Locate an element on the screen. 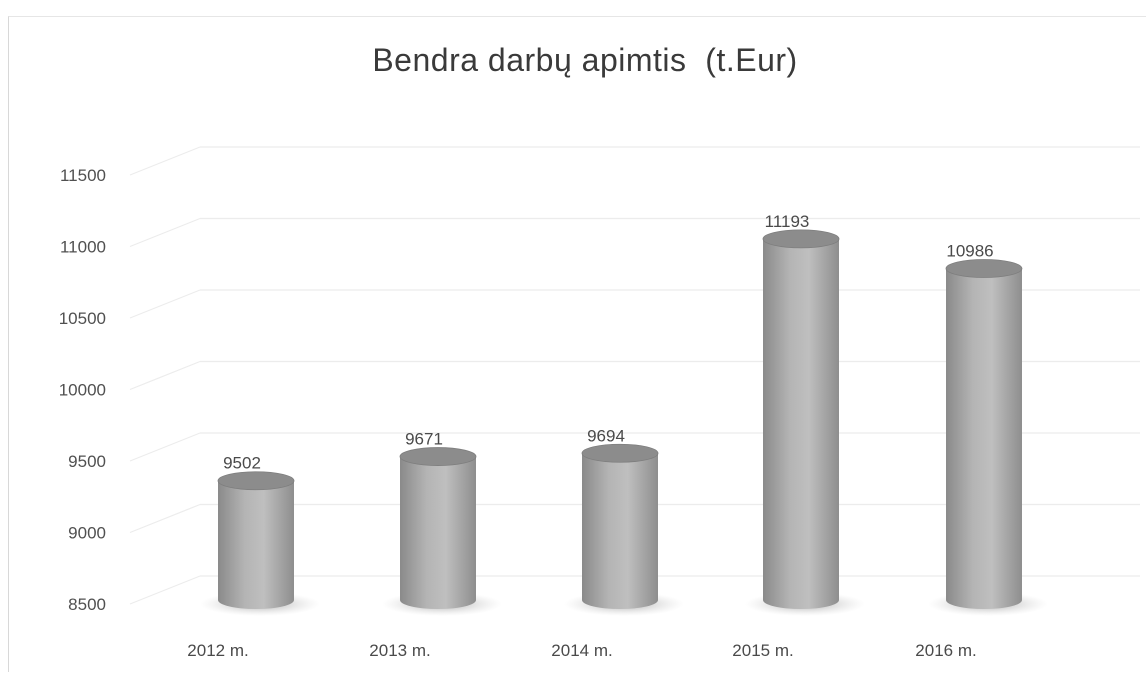 The image size is (1148, 677). y-tick-label: 9000 is located at coordinates (87, 533).